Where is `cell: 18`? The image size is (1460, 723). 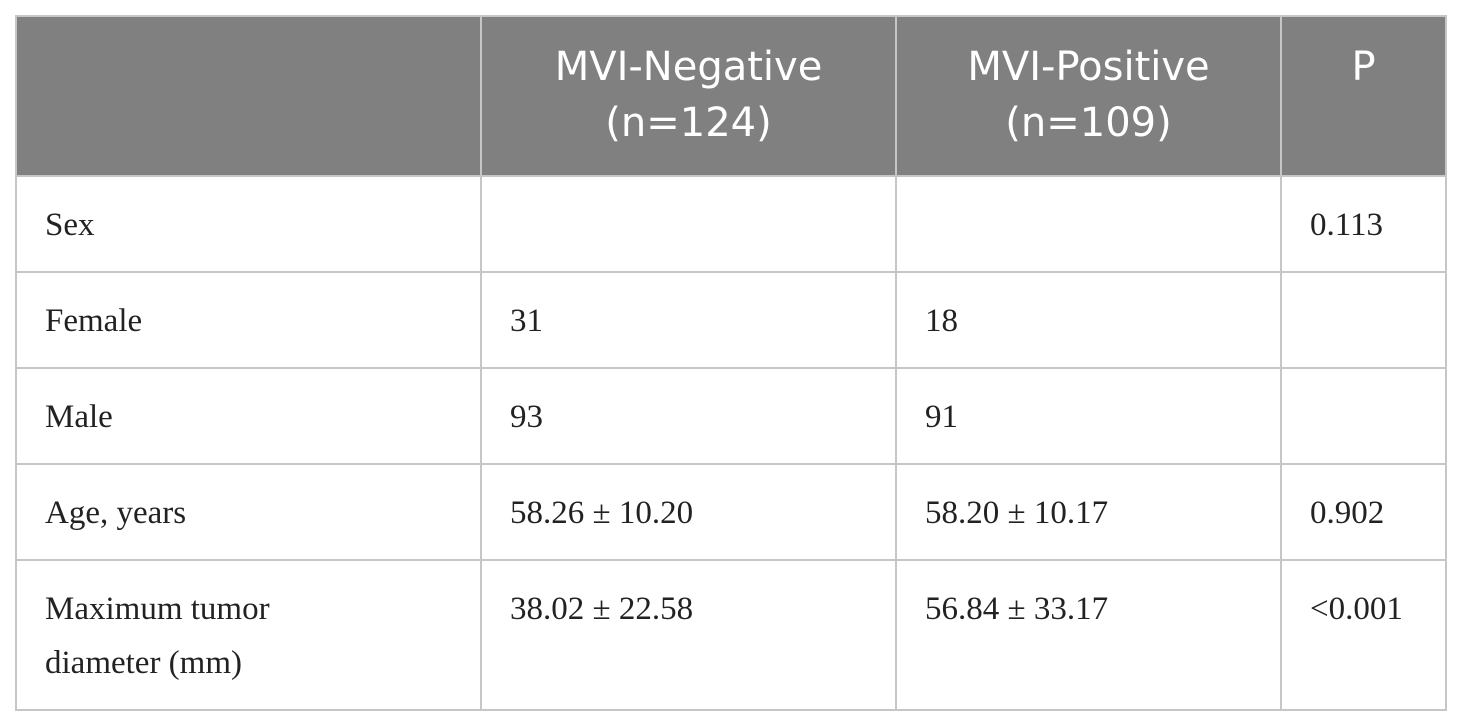 cell: 18 is located at coordinates (1088, 320).